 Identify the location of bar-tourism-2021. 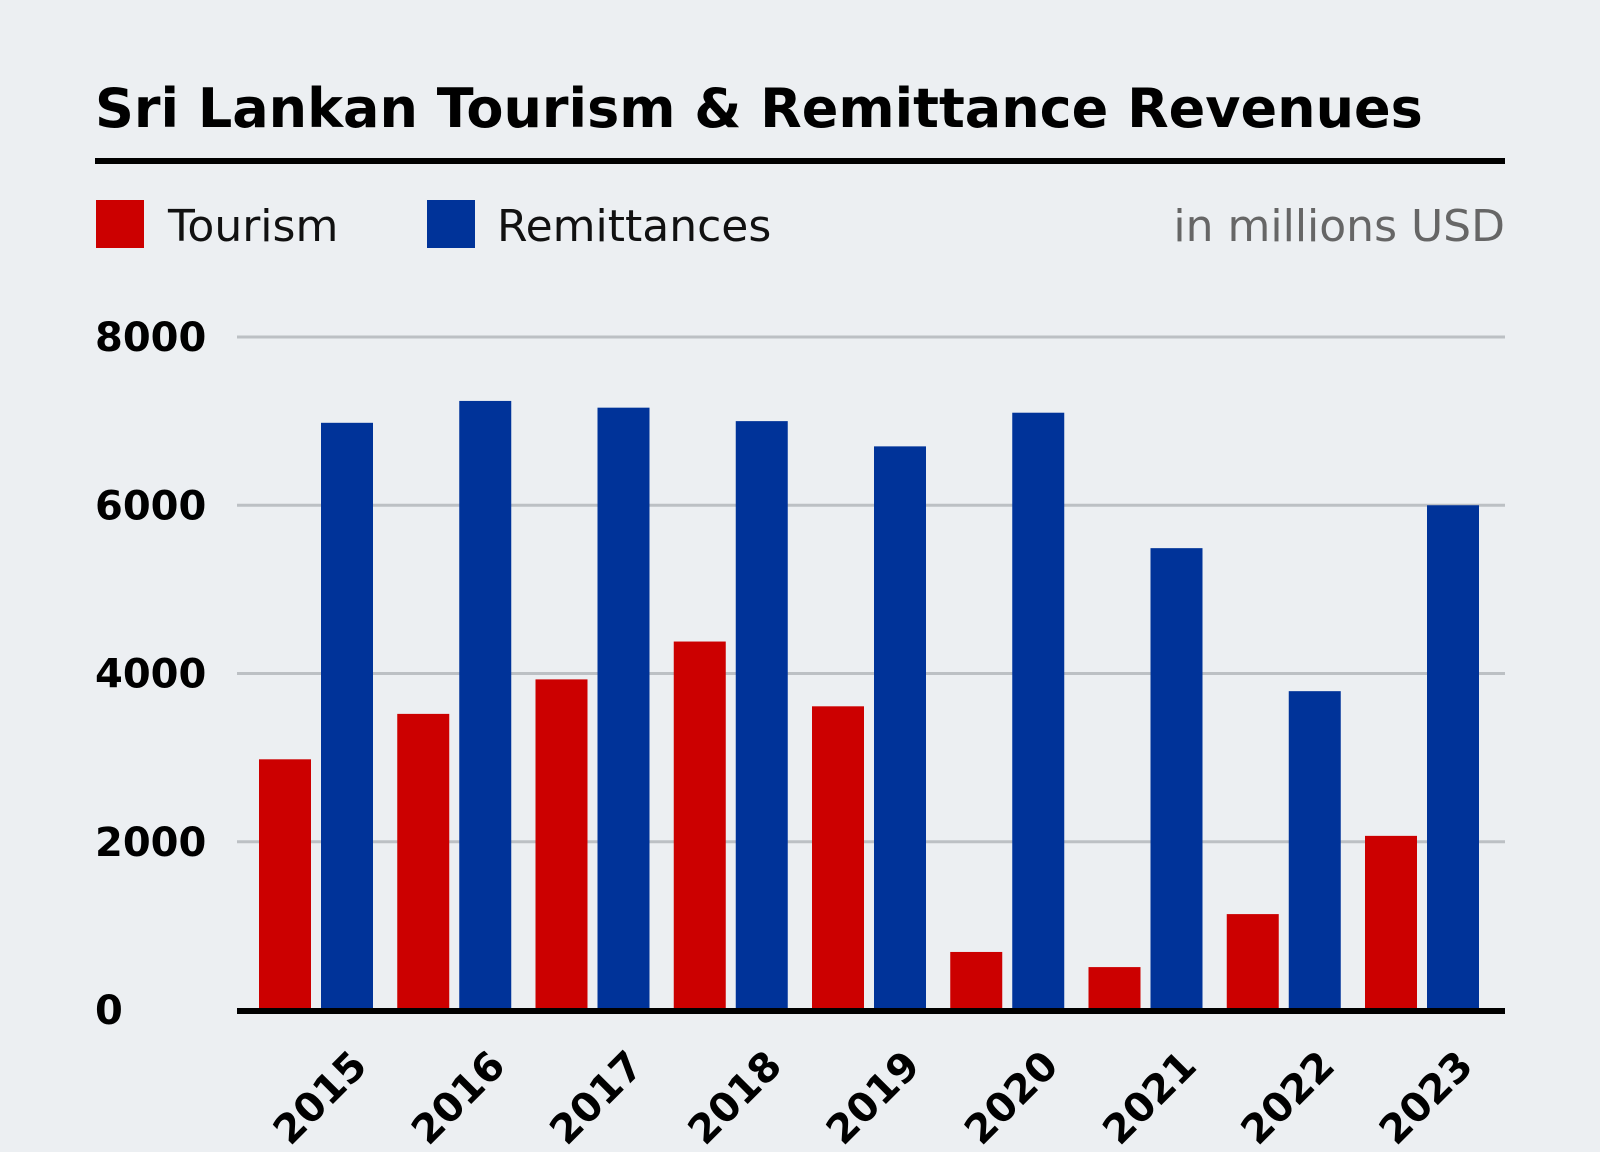
(1114, 988).